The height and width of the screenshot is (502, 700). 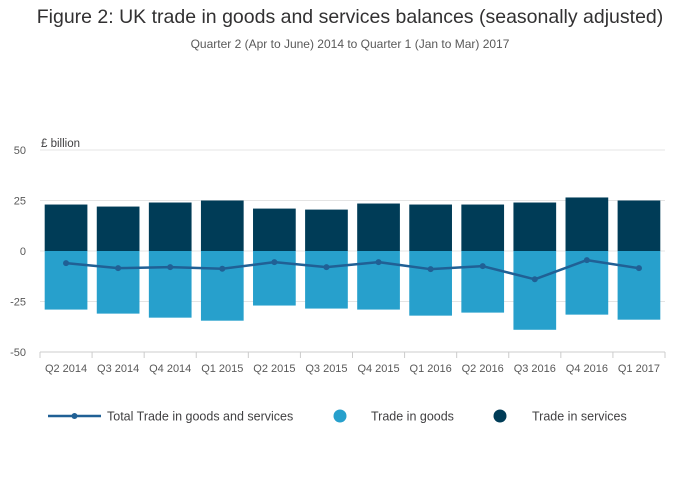 What do you see at coordinates (222, 369) in the screenshot?
I see `x-tick-label: Q1 2015` at bounding box center [222, 369].